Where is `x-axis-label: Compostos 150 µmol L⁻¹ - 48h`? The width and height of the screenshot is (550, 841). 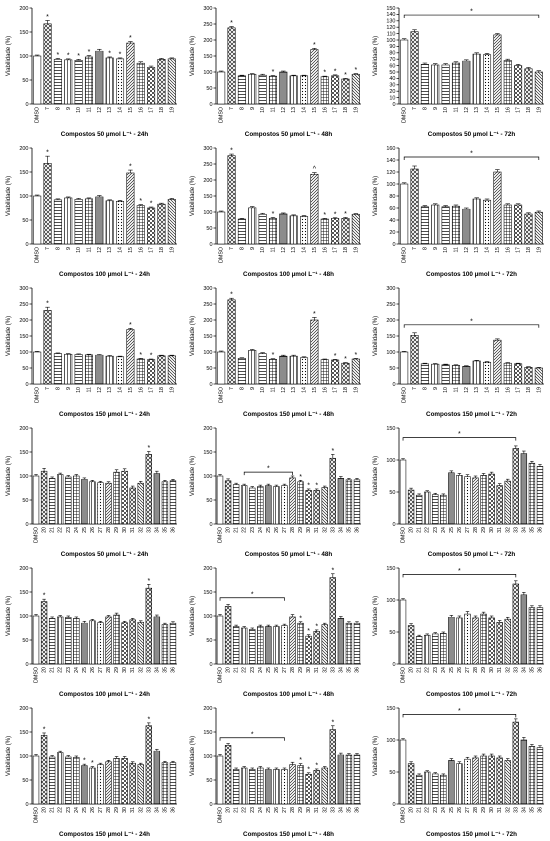 x-axis-label: Compostos 150 µmol L⁻¹ - 48h is located at coordinates (288, 414).